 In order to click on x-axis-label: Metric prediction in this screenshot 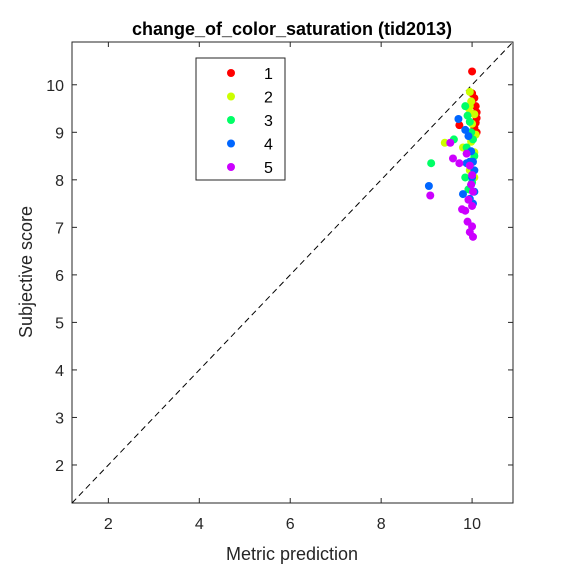, I will do `click(292, 554)`.